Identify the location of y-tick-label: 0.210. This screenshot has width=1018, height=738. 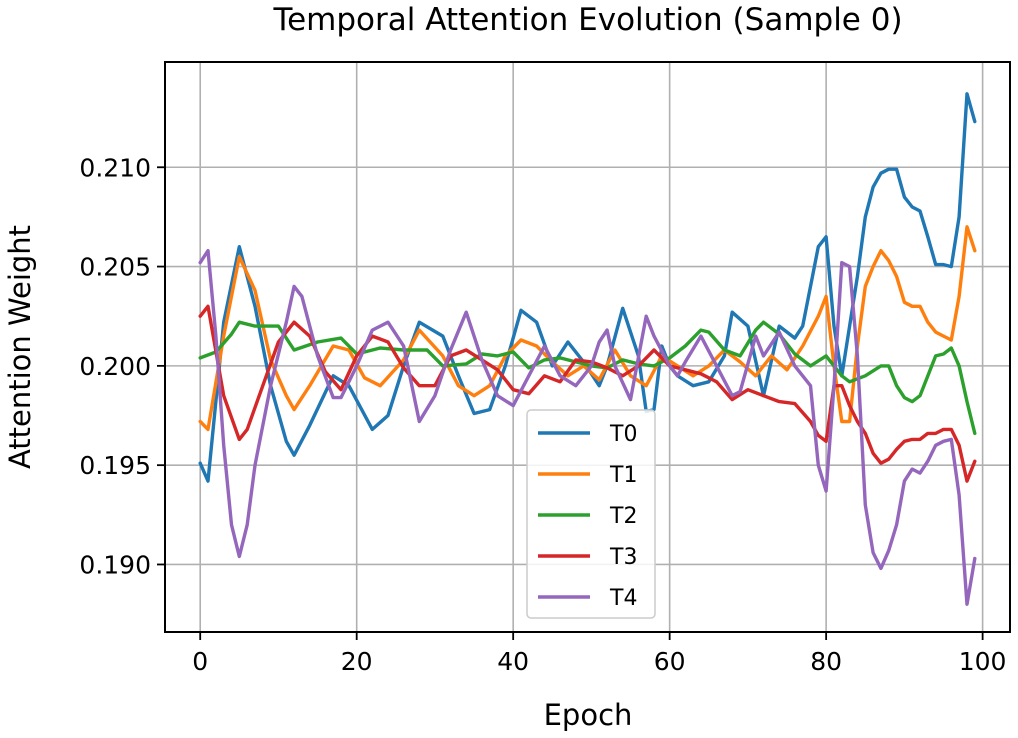
(115, 167).